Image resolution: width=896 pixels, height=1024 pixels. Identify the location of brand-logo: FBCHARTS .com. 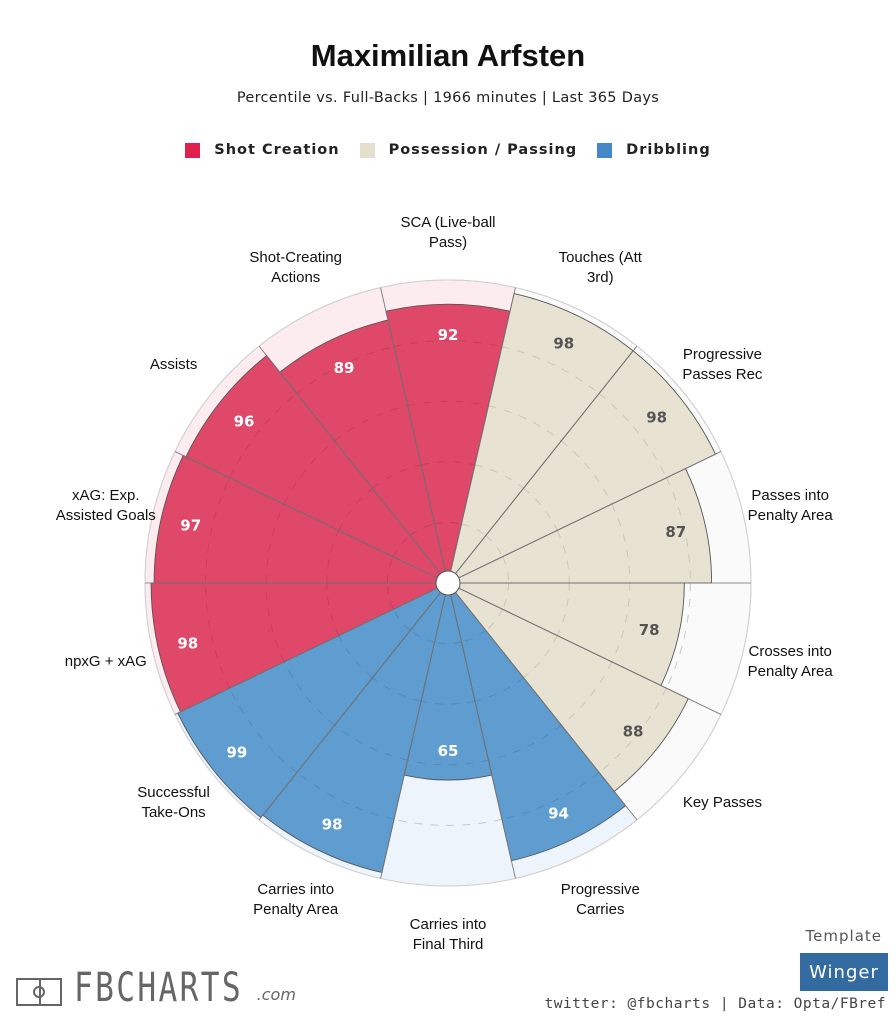
(156, 988).